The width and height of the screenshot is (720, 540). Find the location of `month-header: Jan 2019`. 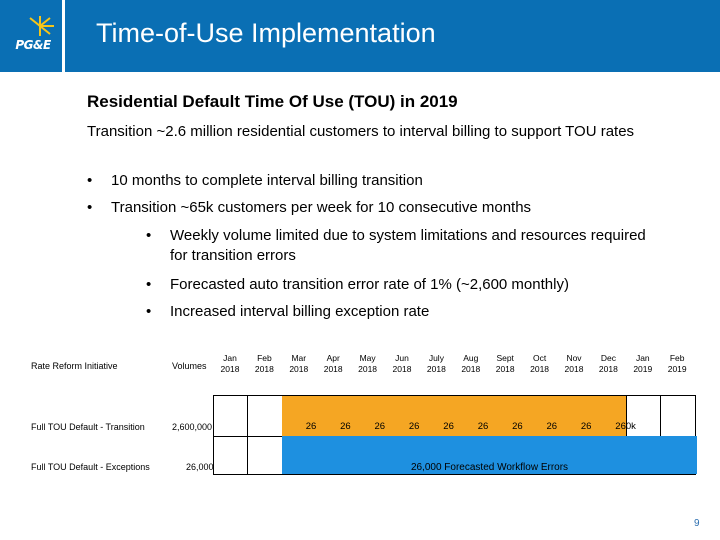

month-header: Jan 2019 is located at coordinates (643, 364).